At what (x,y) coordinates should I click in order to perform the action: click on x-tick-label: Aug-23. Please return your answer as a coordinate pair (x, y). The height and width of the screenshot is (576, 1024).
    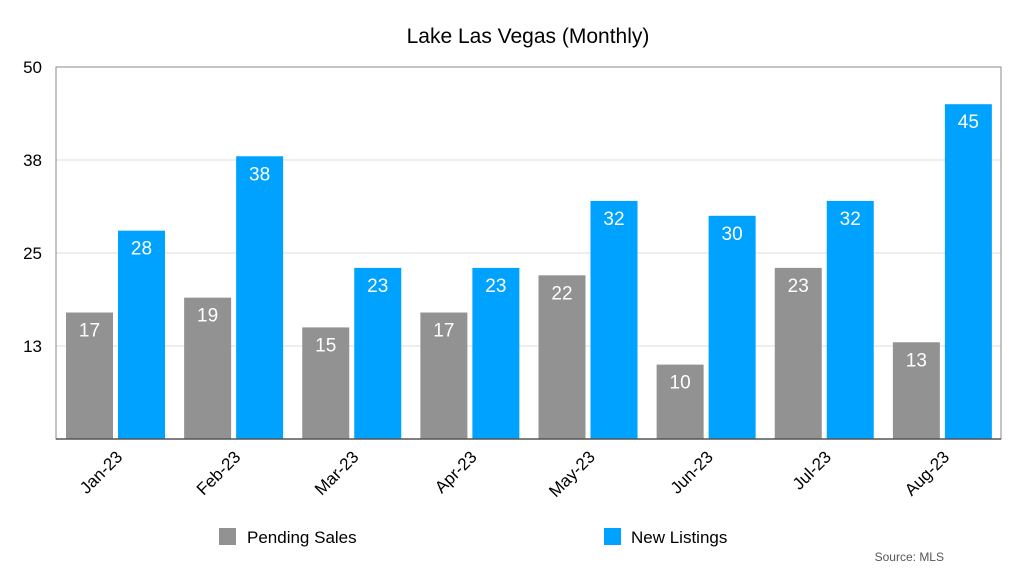
    Looking at the image, I should click on (927, 473).